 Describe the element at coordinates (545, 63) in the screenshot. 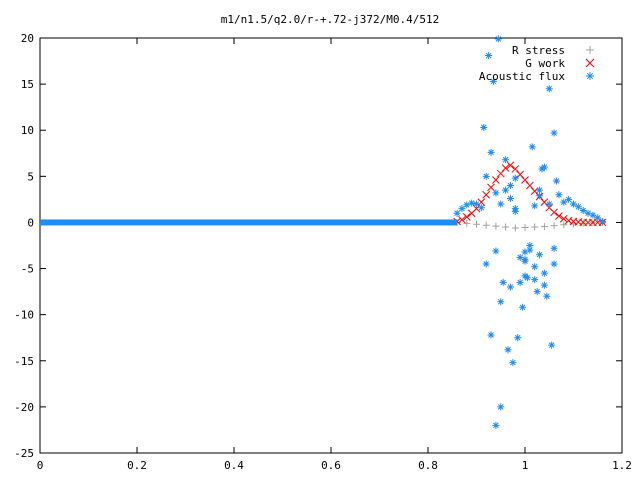

I see `legend-label: G work` at that location.